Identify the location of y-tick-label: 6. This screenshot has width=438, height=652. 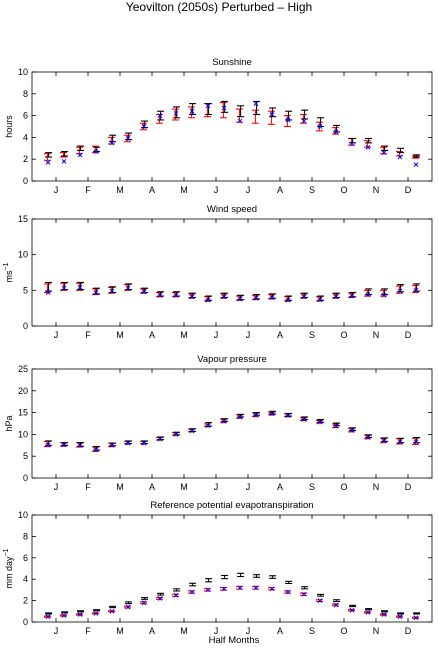
(25, 116).